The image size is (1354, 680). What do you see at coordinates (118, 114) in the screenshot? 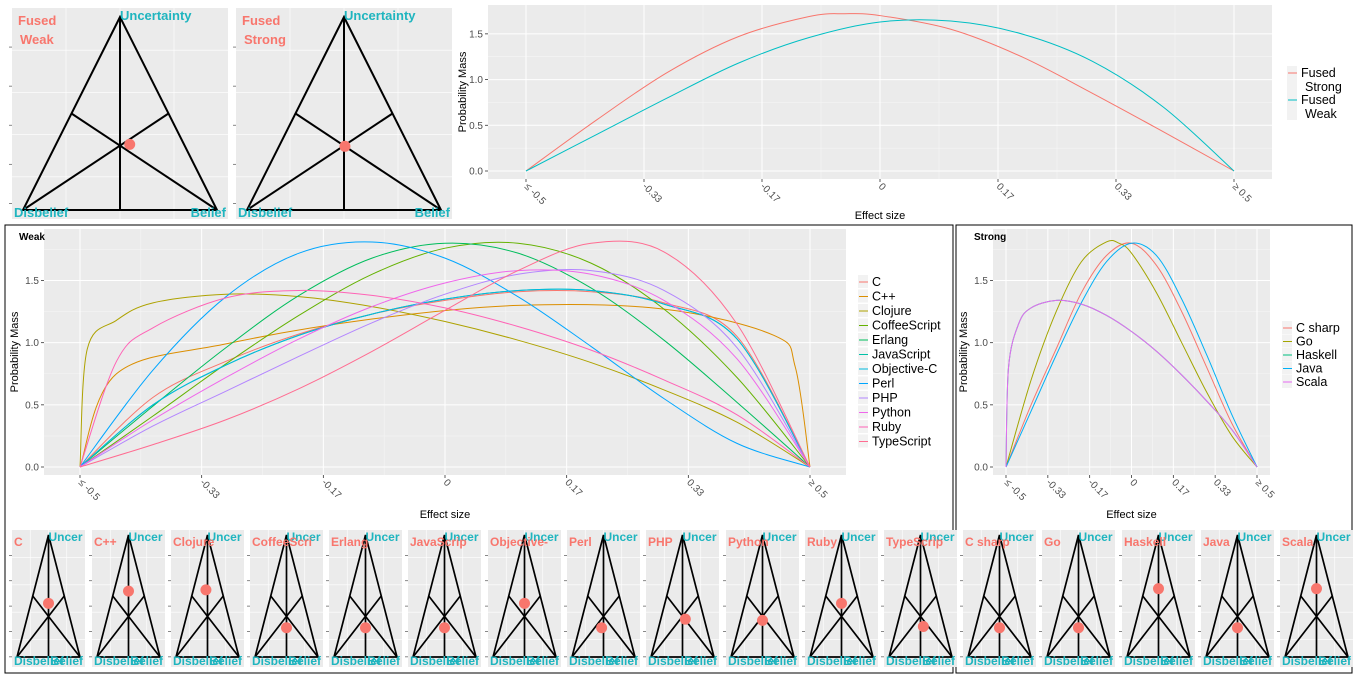
I see `fused-weak-triangle: Uncertainty Disbelief Belief Fused Weak` at bounding box center [118, 114].